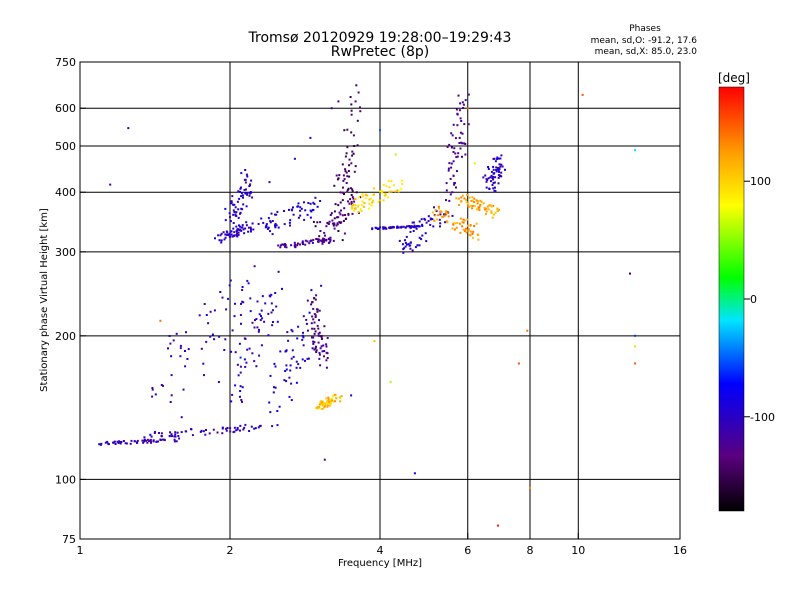 This screenshot has width=800, height=600. Describe the element at coordinates (65, 192) in the screenshot. I see `y-tick-label: 400` at that location.